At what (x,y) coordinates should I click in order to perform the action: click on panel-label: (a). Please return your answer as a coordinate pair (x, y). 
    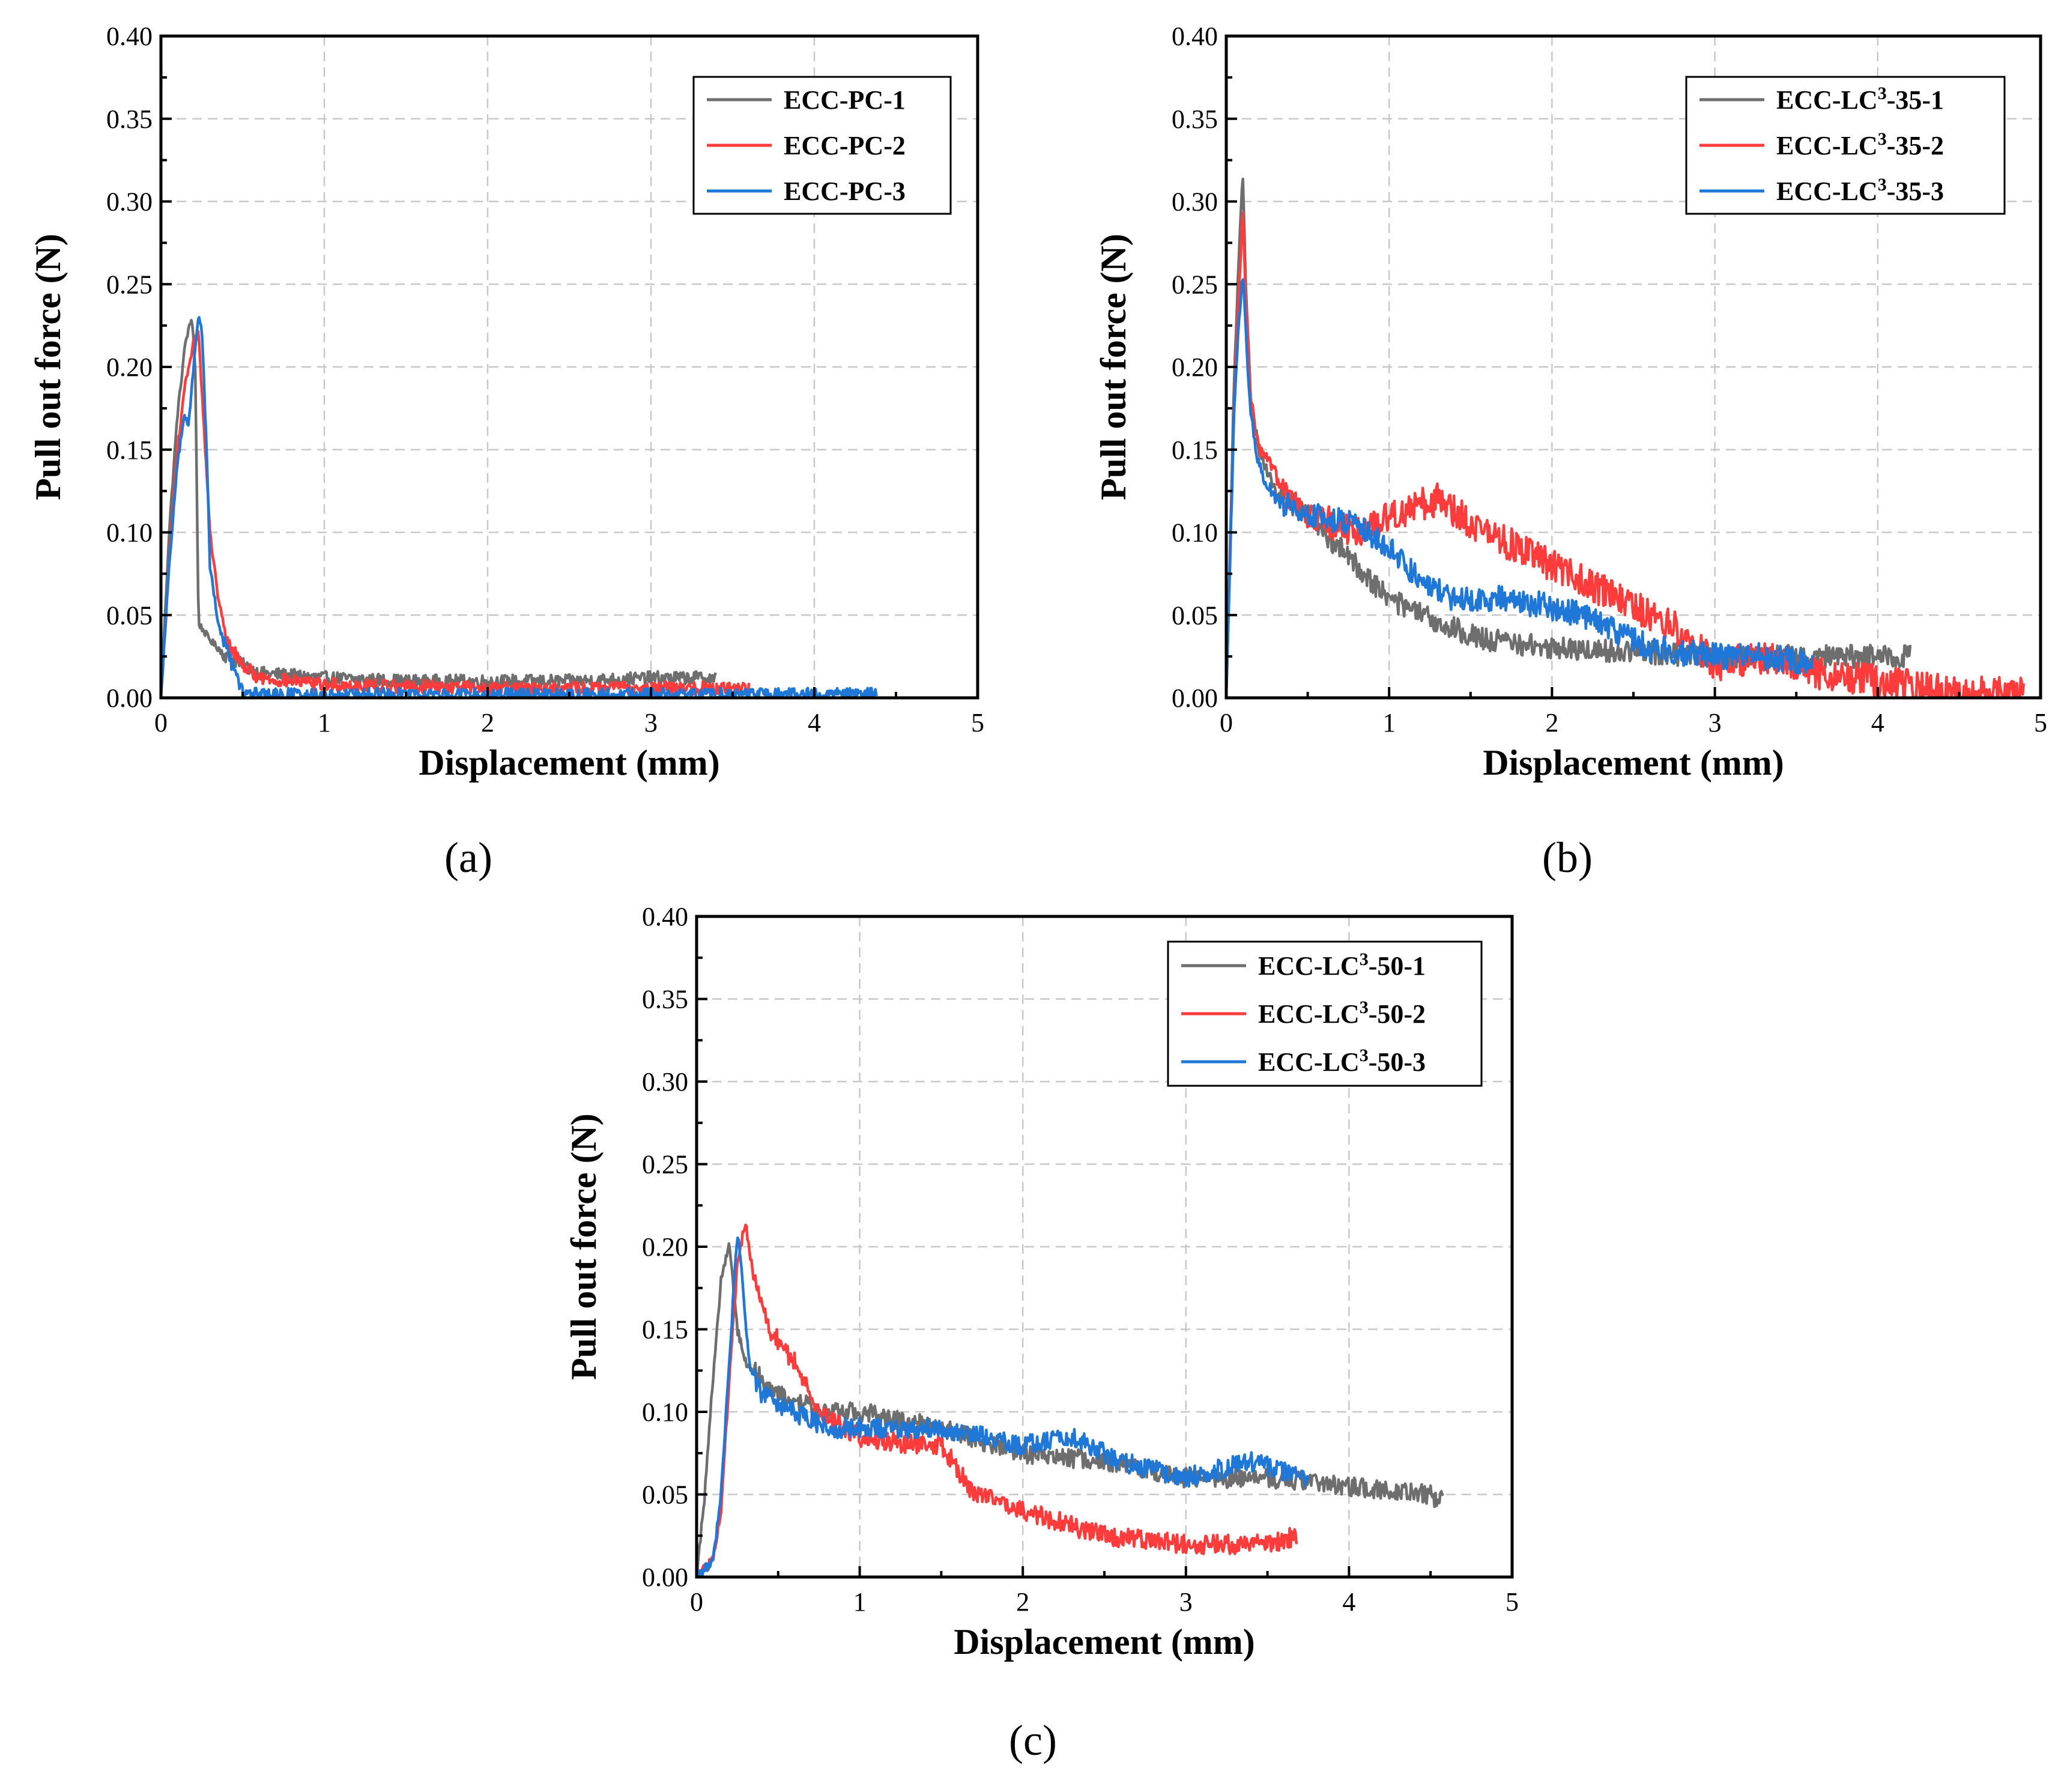
    Looking at the image, I should click on (468, 858).